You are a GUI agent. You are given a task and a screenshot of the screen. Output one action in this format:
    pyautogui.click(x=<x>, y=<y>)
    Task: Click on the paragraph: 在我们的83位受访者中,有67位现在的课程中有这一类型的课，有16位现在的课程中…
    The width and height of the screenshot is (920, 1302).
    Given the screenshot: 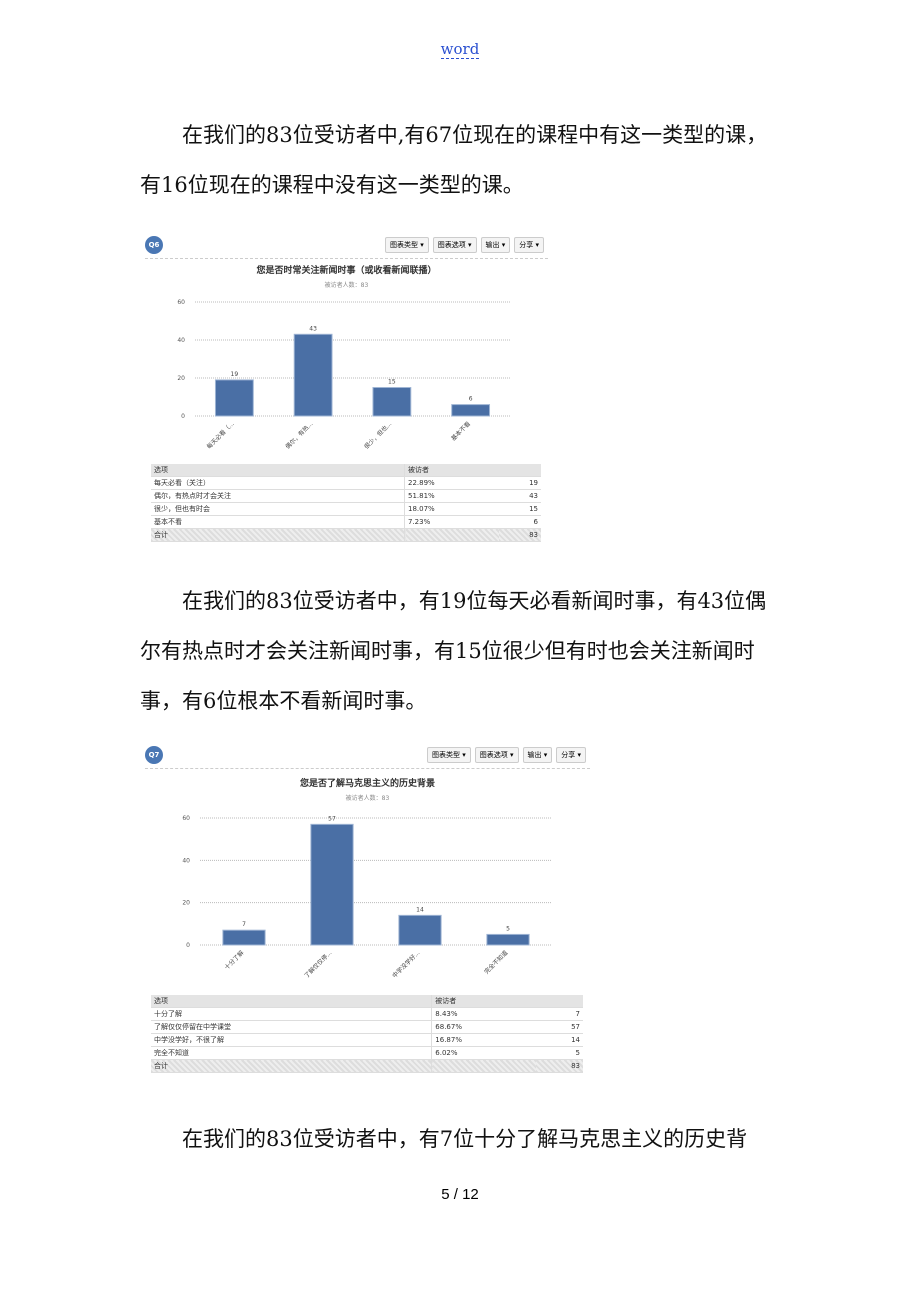 What is the action you would take?
    pyautogui.click(x=454, y=160)
    